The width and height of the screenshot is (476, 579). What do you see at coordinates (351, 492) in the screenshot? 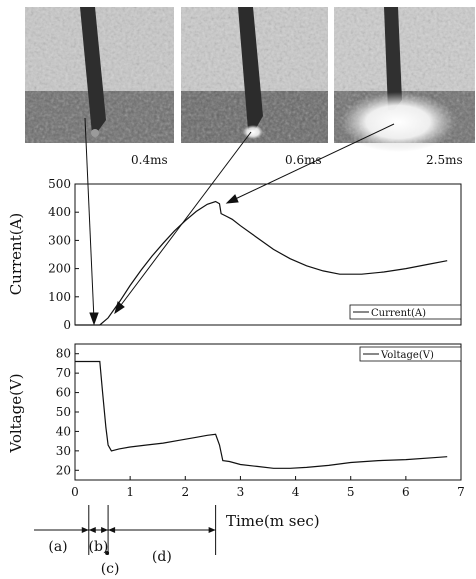
I see `x-tick-label: 5` at bounding box center [351, 492].